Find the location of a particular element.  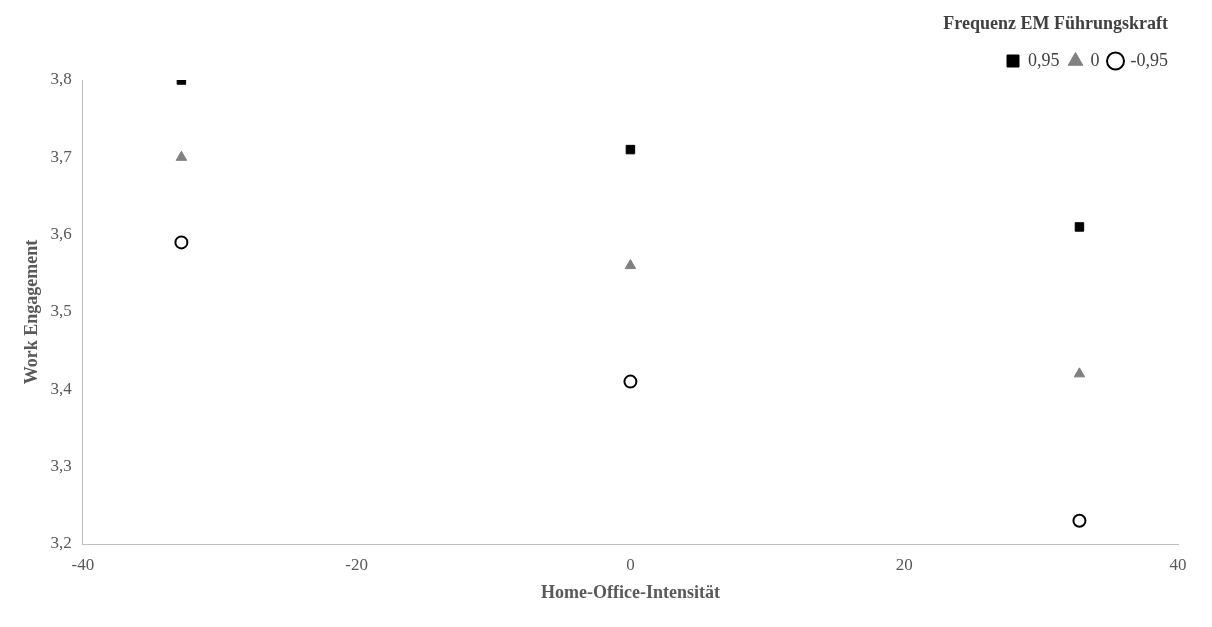

y-tick-label: 3,3 is located at coordinates (61, 466).